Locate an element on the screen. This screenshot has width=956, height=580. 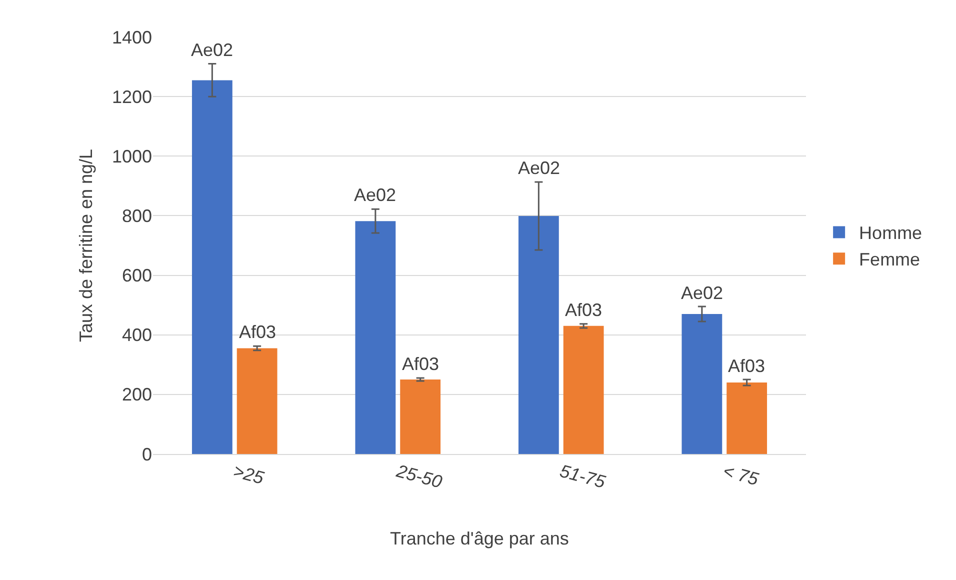
y-tick-label: 800 is located at coordinates (137, 216).